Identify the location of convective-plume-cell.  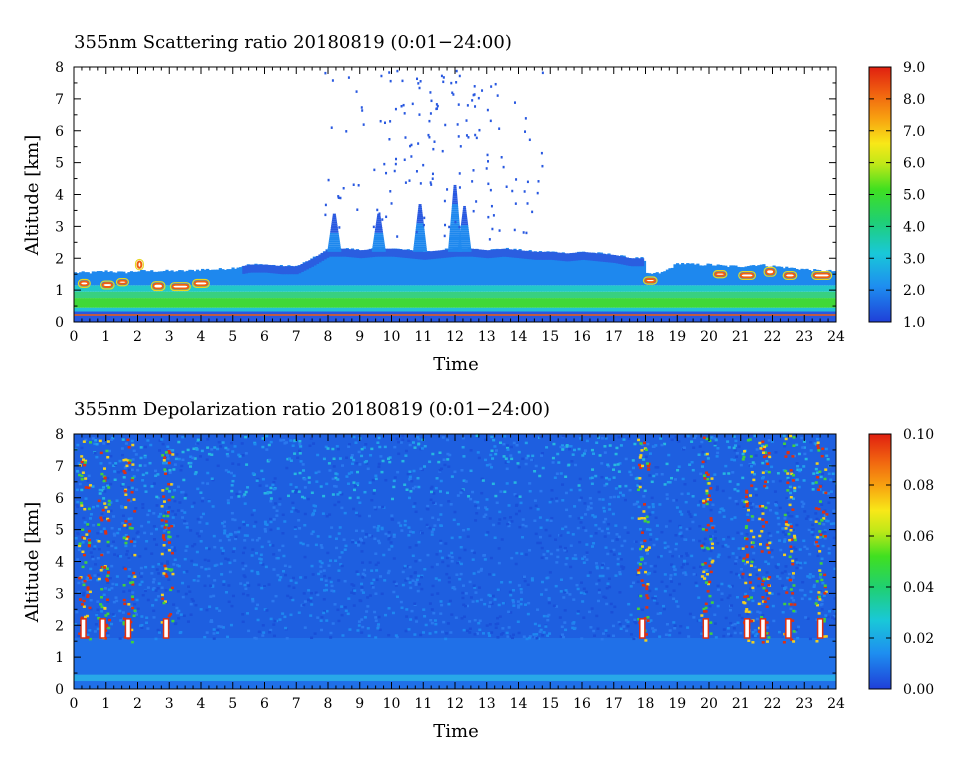
(464, 233).